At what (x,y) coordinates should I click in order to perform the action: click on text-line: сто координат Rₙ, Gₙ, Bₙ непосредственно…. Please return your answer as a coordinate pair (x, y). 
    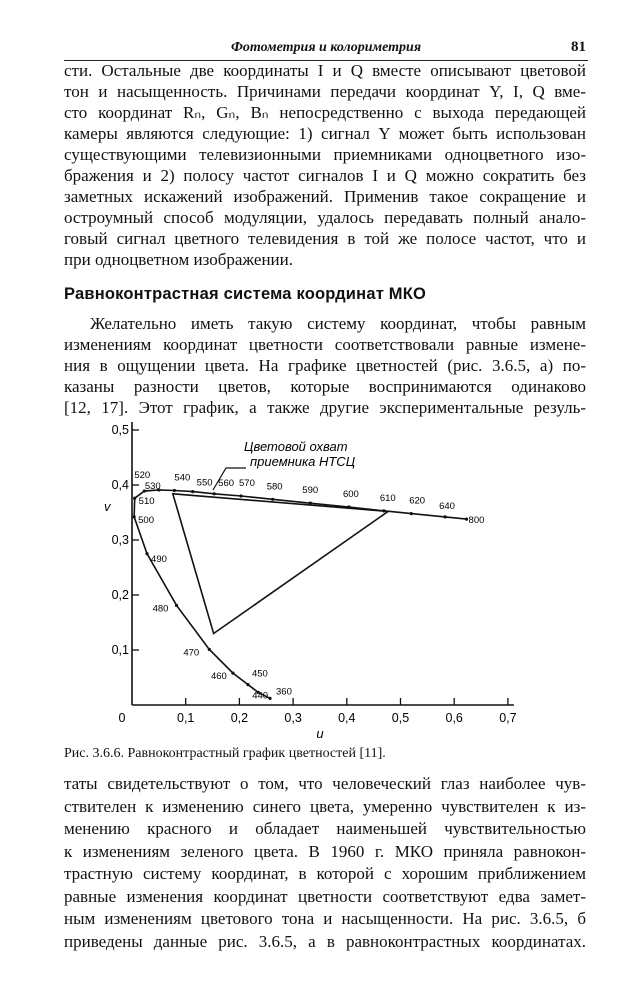
    Looking at the image, I should click on (325, 112).